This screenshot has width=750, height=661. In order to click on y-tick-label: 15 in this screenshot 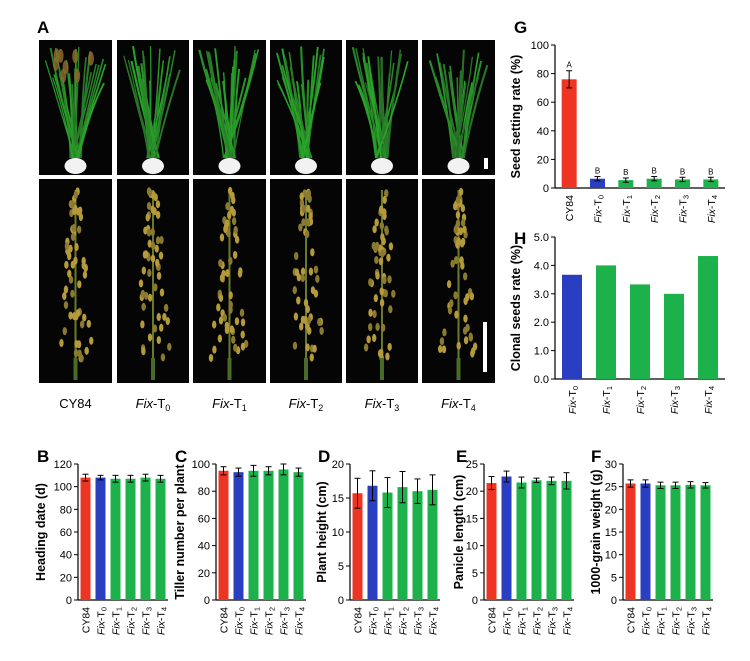, I will do `click(611, 533)`.